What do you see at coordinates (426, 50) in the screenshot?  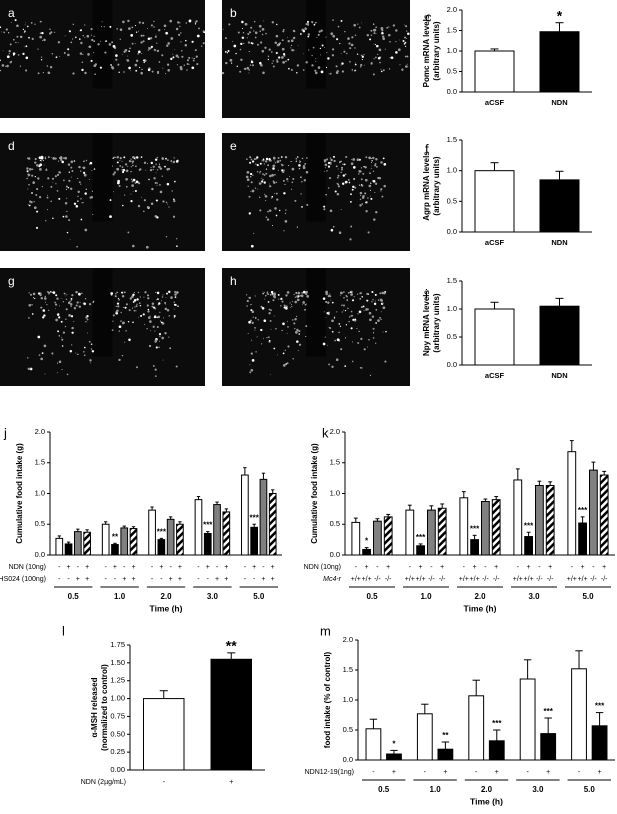 I see `y-axis-label: Pomc mRNA levels` at bounding box center [426, 50].